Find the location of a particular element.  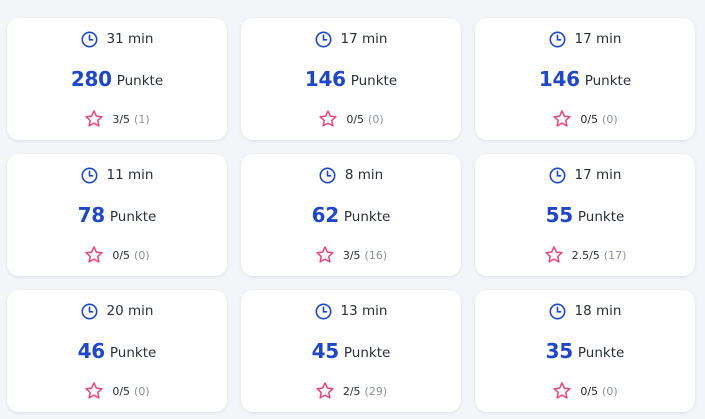

card-time-row: 8 min is located at coordinates (351, 175).